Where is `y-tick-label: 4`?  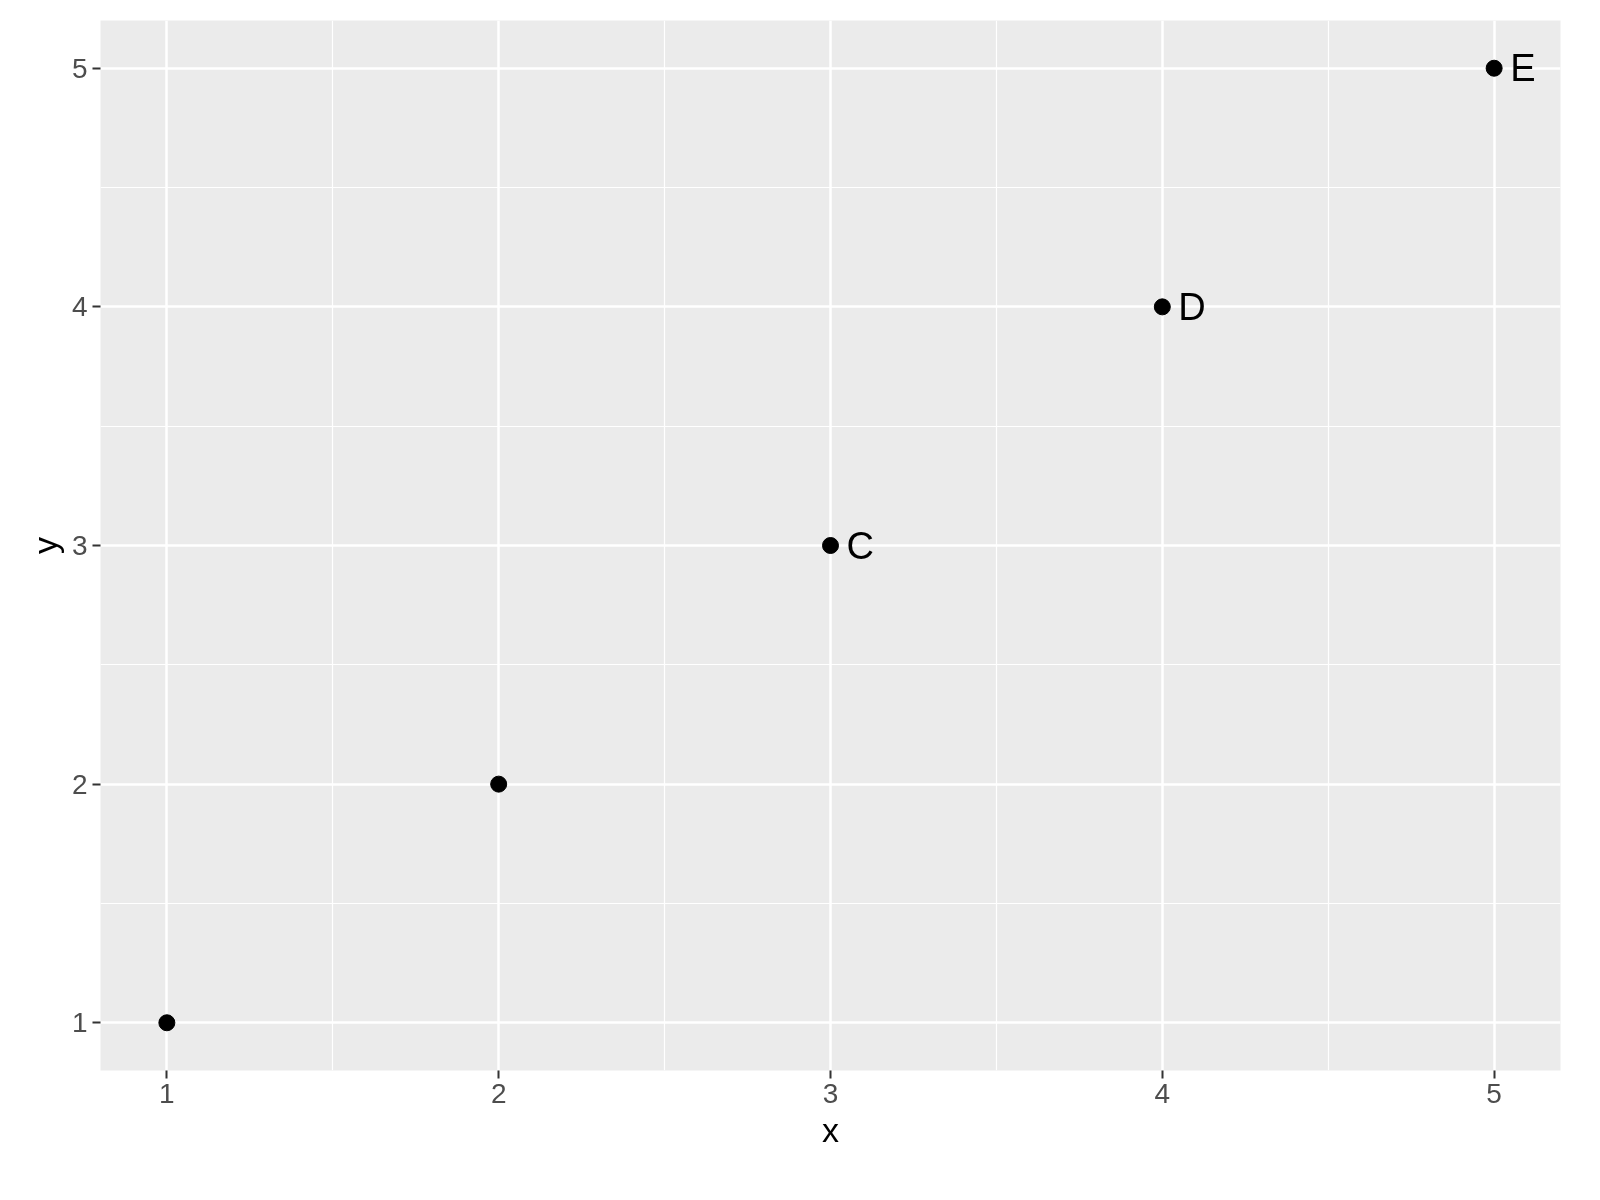 y-tick-label: 4 is located at coordinates (79, 307).